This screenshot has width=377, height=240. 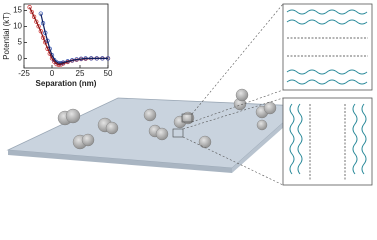 What do you see at coordinates (24, 73) in the screenshot?
I see `x-tick-label: -25` at bounding box center [24, 73].